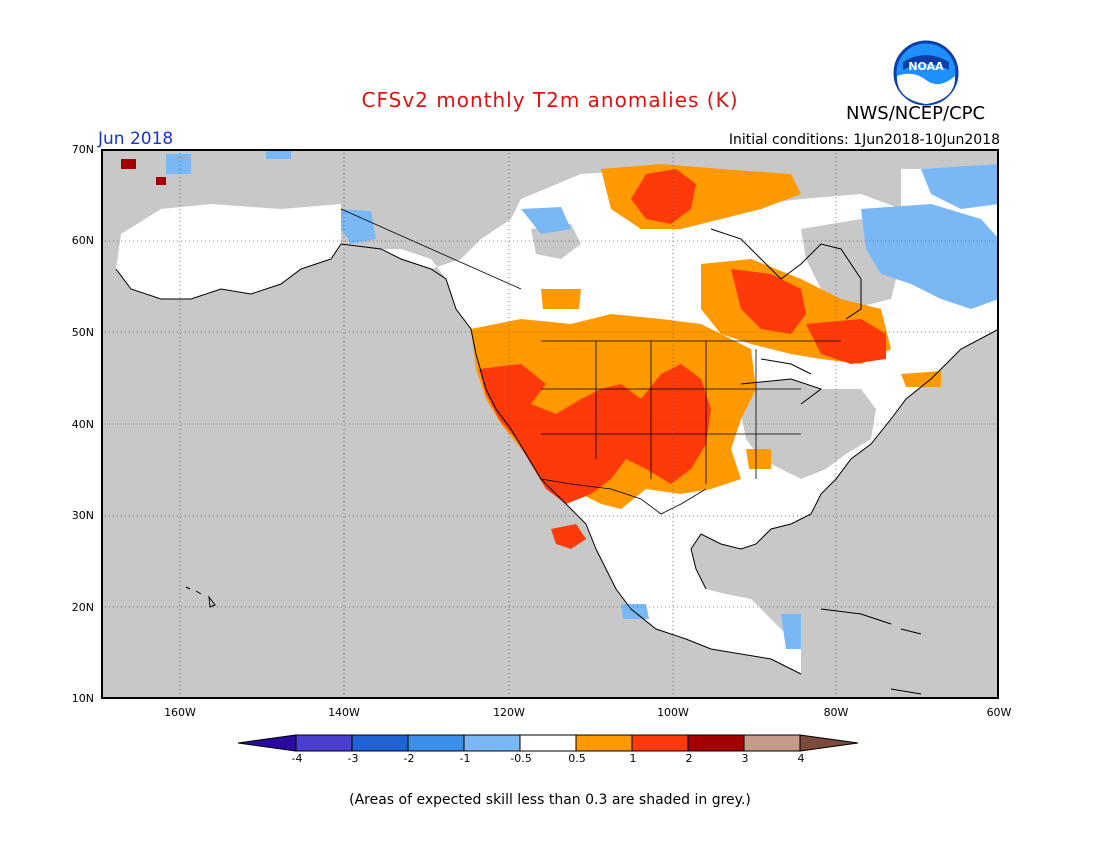 This screenshot has width=1100, height=850. I want to click on colorbar-label: -3, so click(353, 758).